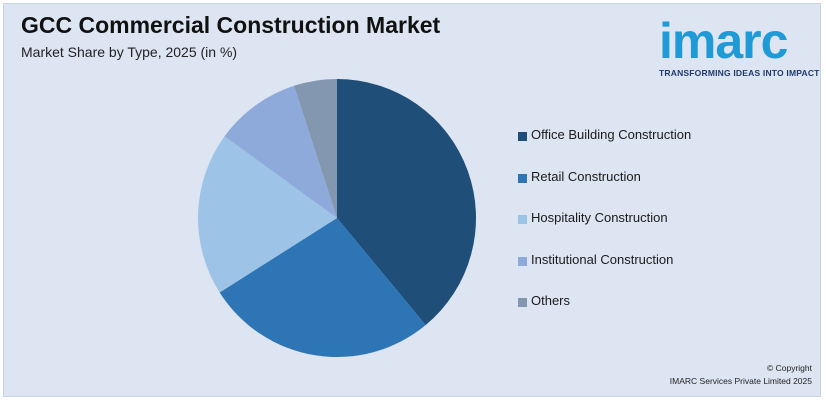 The width and height of the screenshot is (826, 402). I want to click on pie-slice-retail-construction, so click(322, 287).